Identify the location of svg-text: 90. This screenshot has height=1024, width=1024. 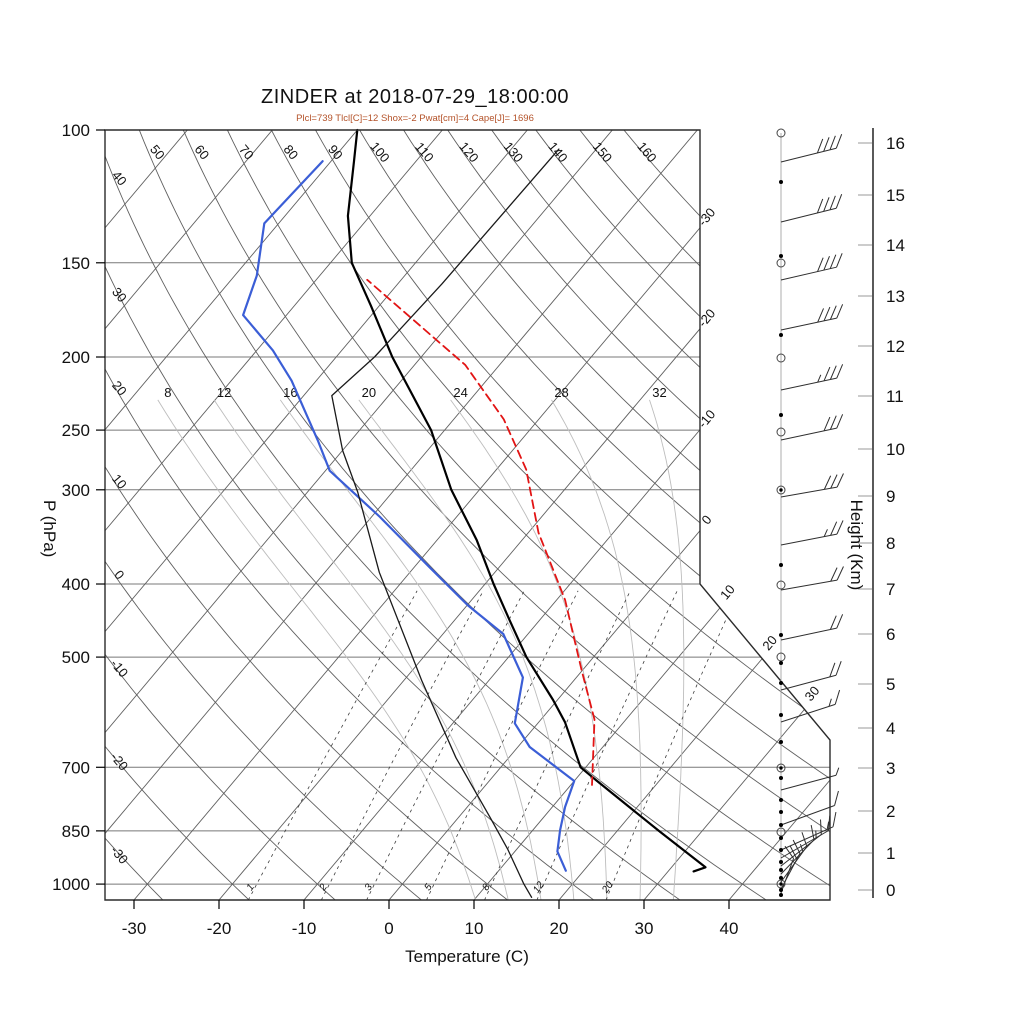
(335, 152).